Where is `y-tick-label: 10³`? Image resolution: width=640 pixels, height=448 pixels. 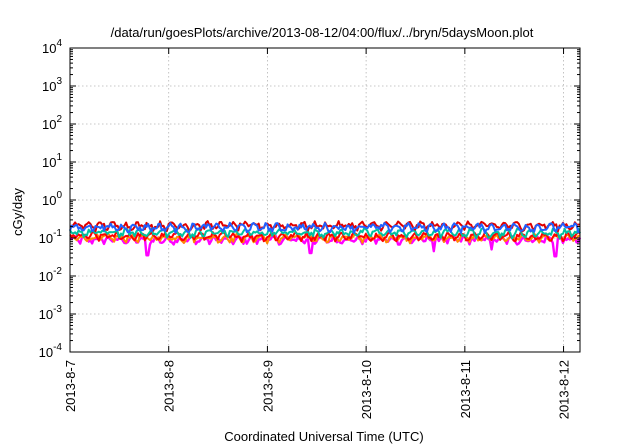
y-tick-label: 10³ is located at coordinates (52, 85).